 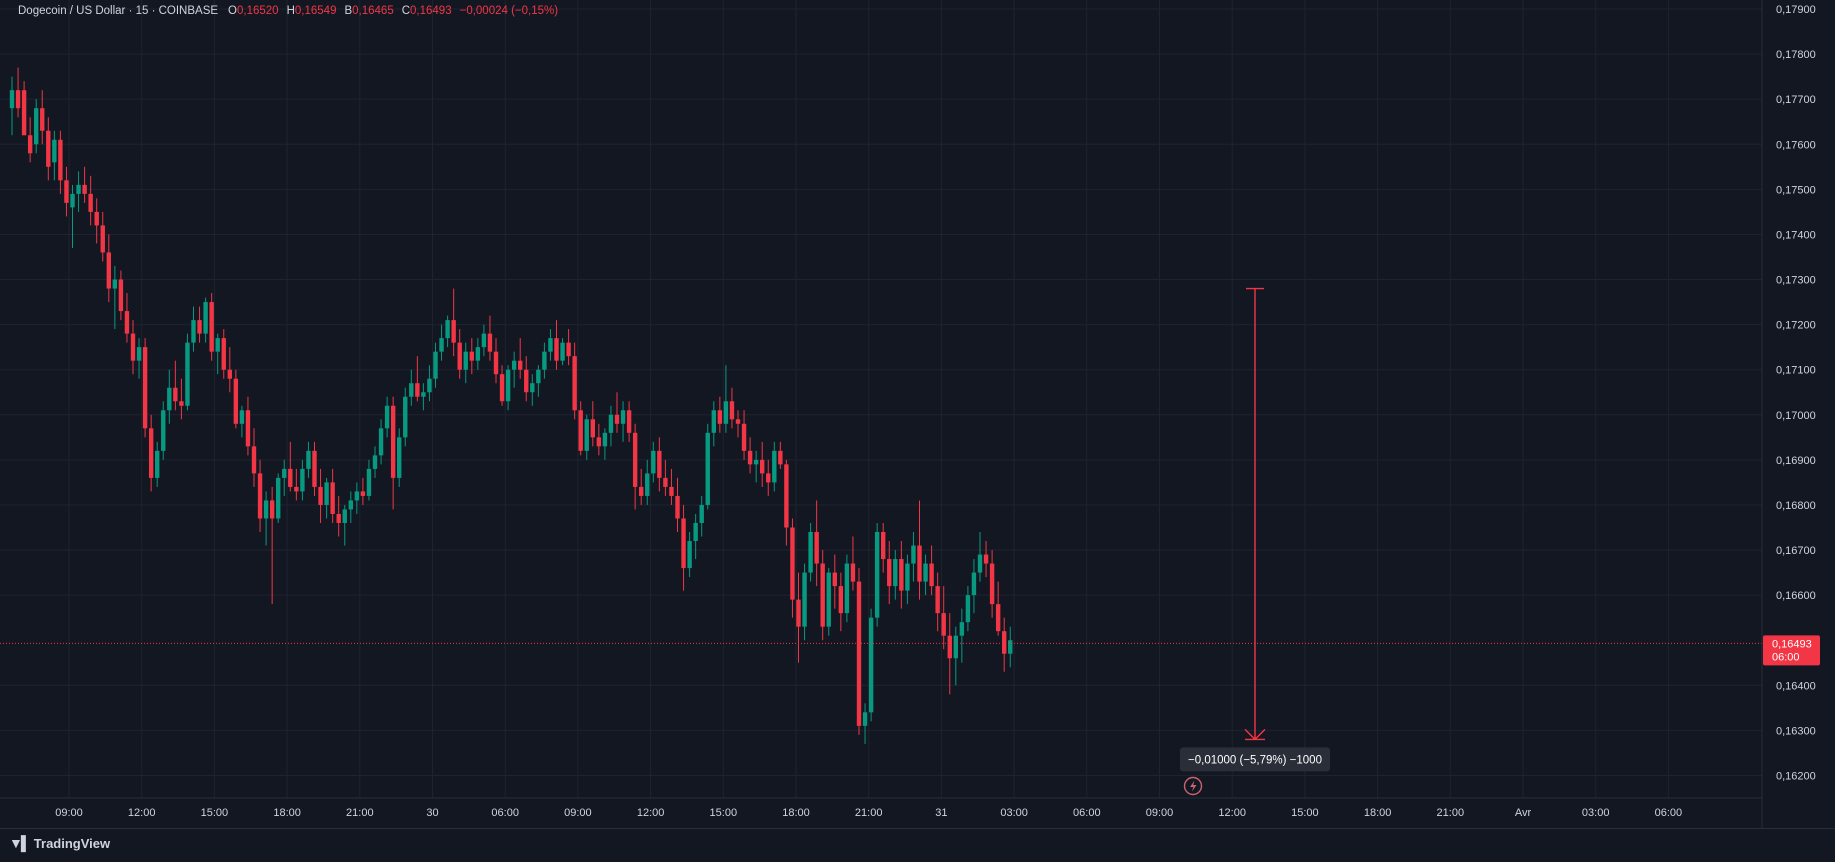 I want to click on symbol-title: Dogecoin / US Dollar · 15 · COINBASE, so click(x=118, y=11).